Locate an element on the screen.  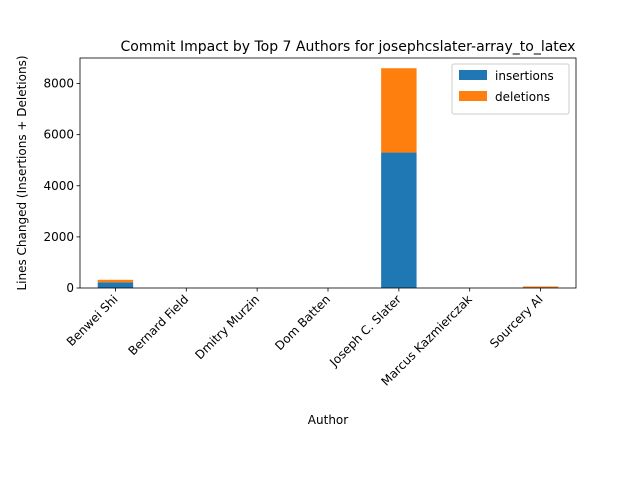
legend-label-insertions: insertions is located at coordinates (524, 76).